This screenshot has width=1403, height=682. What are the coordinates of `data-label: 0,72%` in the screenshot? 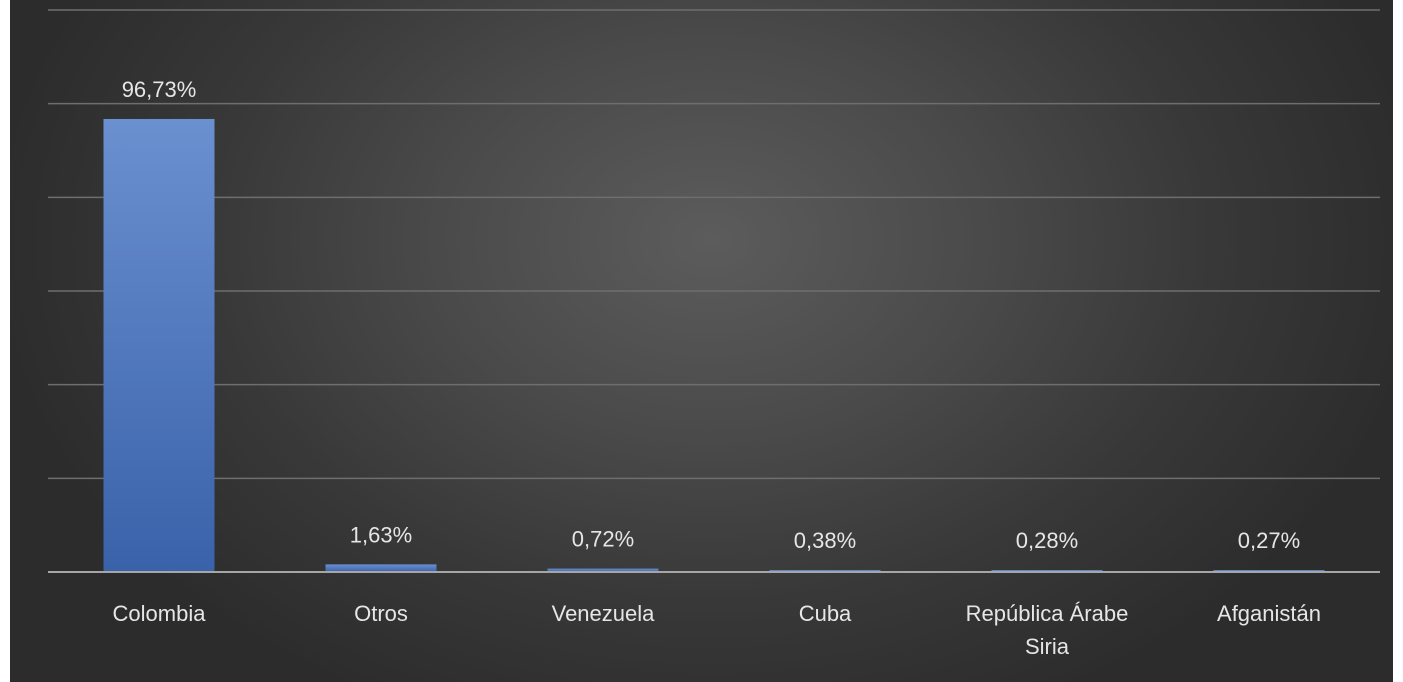 It's located at (603, 539).